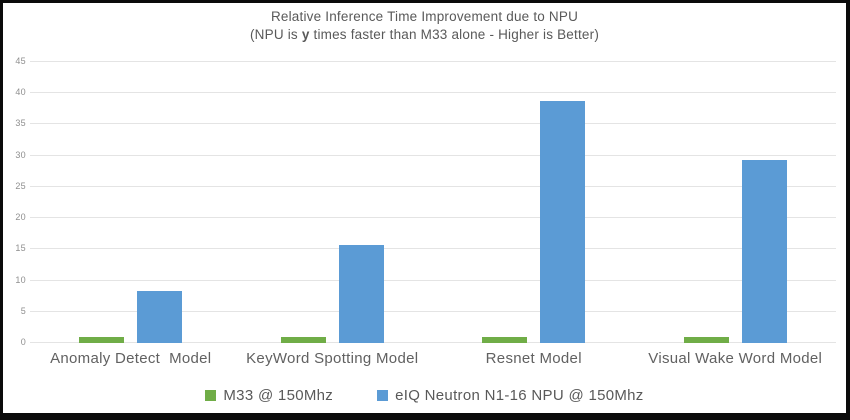 This screenshot has height=420, width=850. I want to click on category-label-visual-wake-word-model: Visual Wake Word Model, so click(735, 358).